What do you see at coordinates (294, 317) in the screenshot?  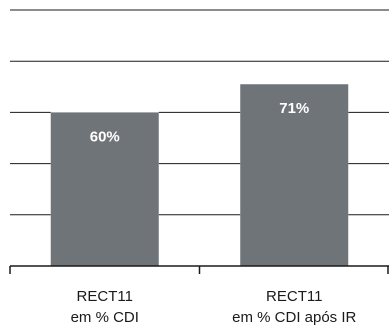 I see `category-label-2-line-2: em % CDI após IR` at bounding box center [294, 317].